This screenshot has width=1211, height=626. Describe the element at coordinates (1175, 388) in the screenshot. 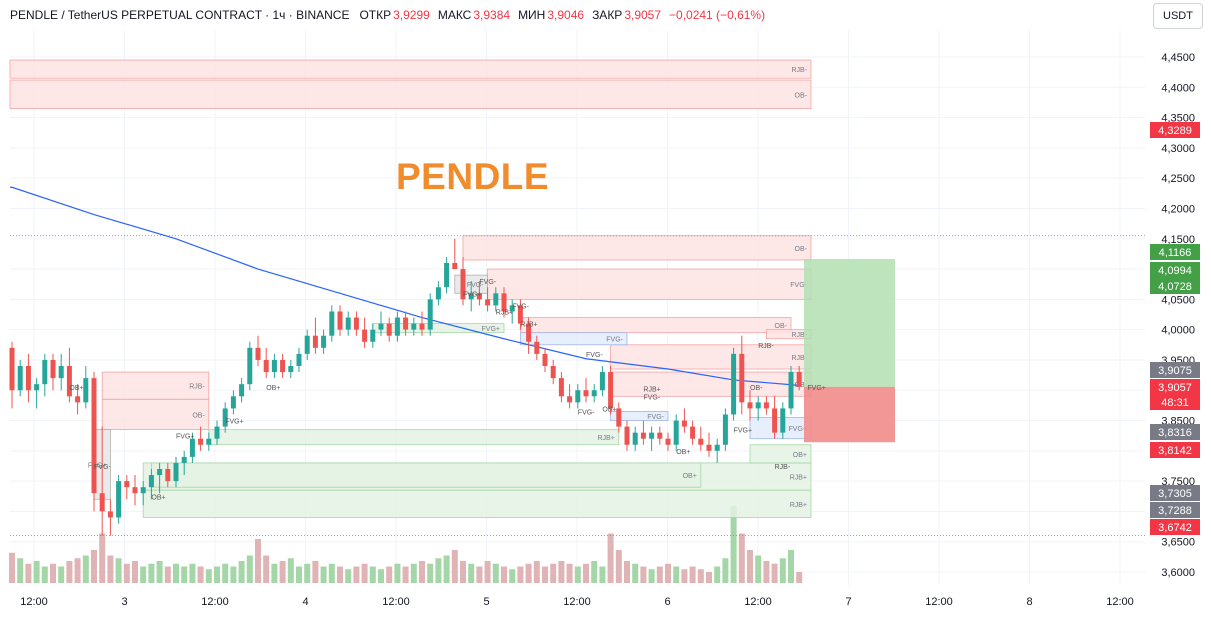

I see `price-tag-label: 3,9057` at that location.